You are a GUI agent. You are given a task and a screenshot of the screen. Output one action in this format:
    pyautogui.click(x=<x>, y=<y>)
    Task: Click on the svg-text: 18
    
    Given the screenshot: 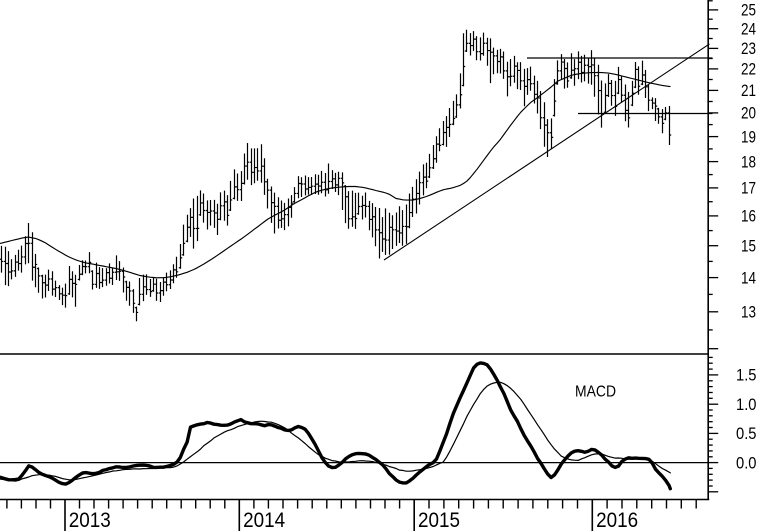 What is the action you would take?
    pyautogui.click(x=748, y=162)
    